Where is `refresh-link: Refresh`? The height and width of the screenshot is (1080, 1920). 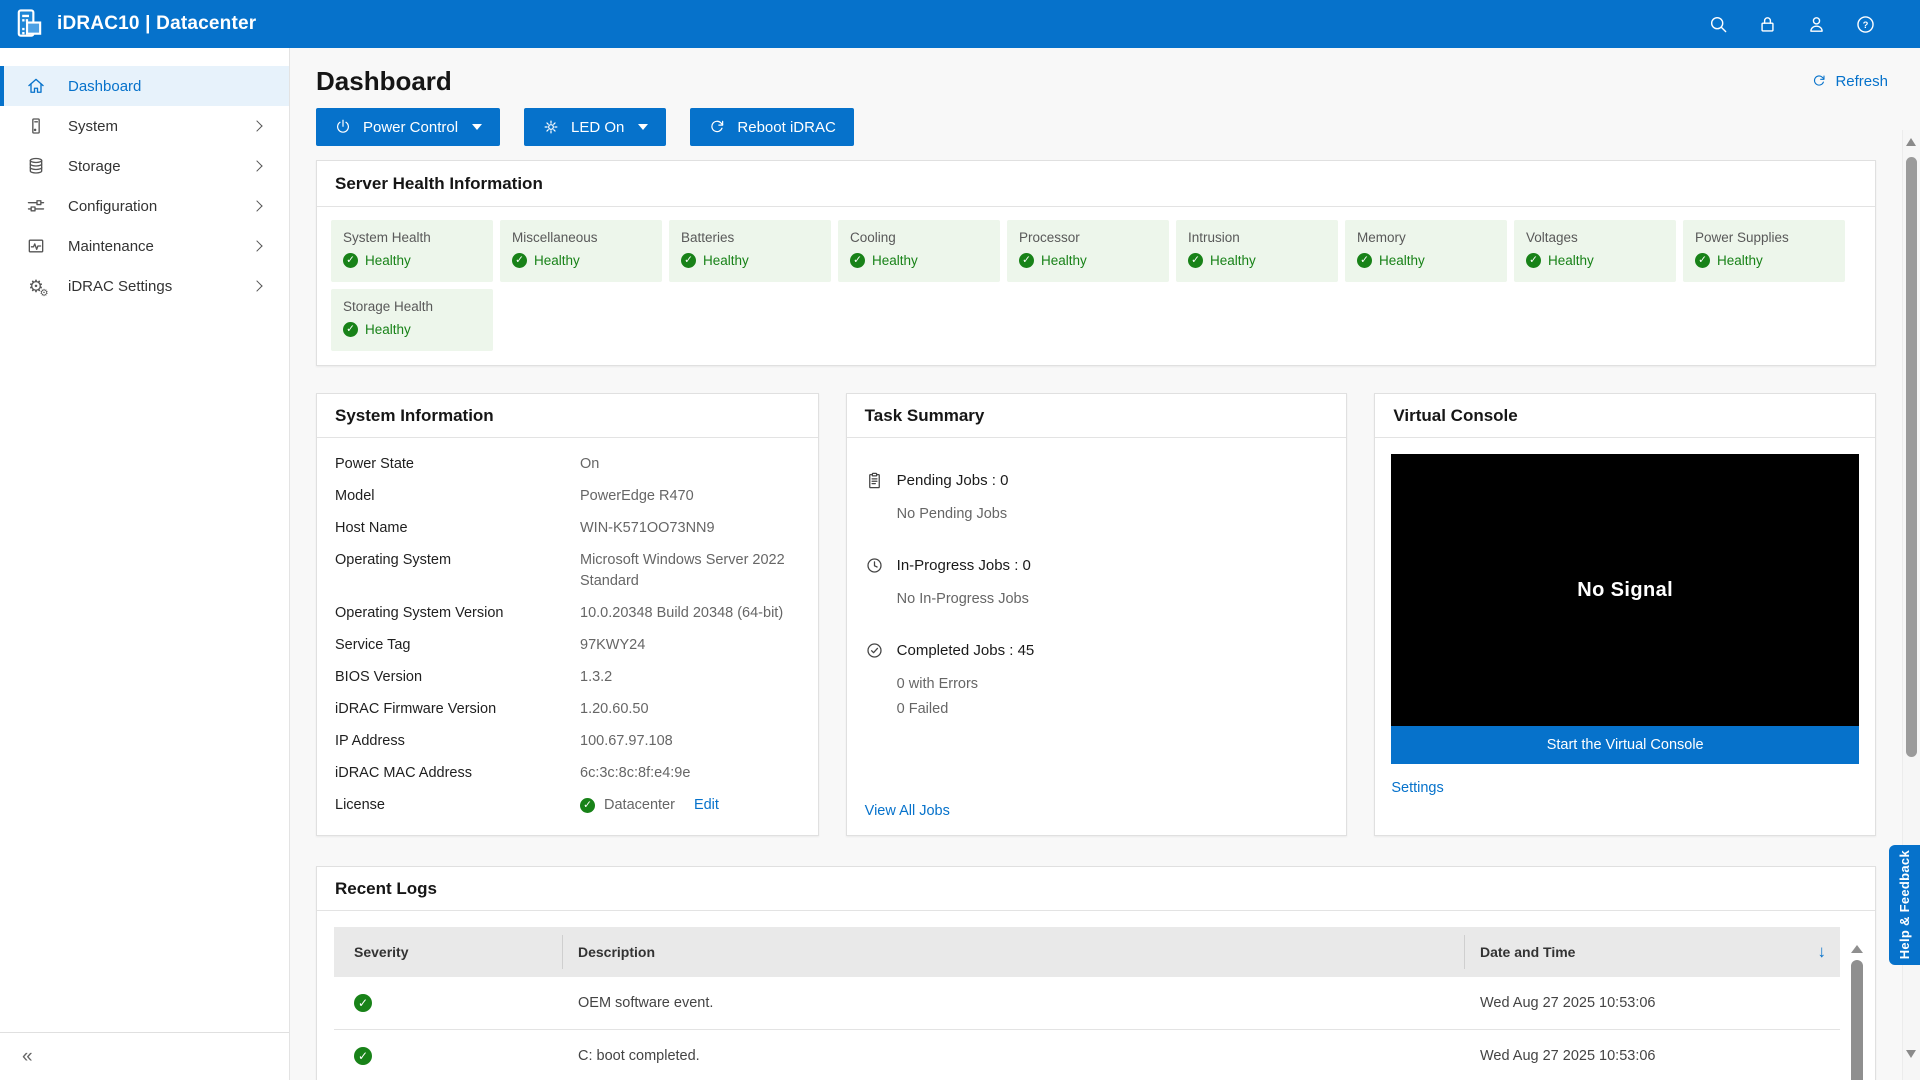
refresh-link: Refresh is located at coordinates (1849, 81).